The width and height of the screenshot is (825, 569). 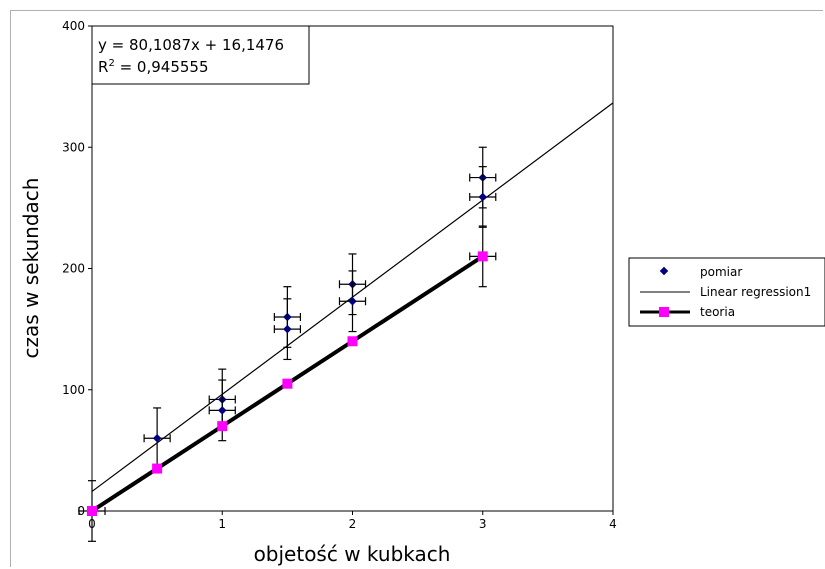 I want to click on r-squared-value: = 0,945555, so click(x=162, y=67).